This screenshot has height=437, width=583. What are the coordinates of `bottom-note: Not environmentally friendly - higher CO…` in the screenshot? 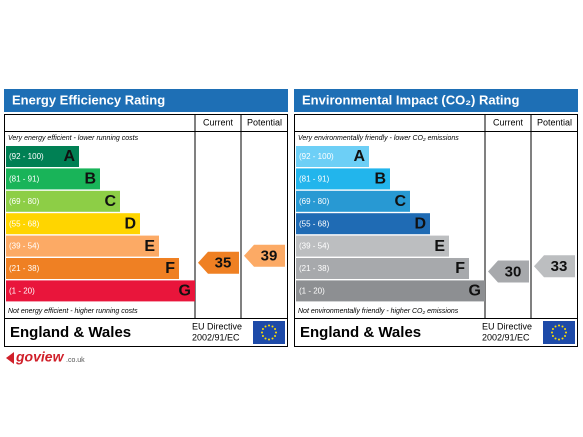 It's located at (378, 311).